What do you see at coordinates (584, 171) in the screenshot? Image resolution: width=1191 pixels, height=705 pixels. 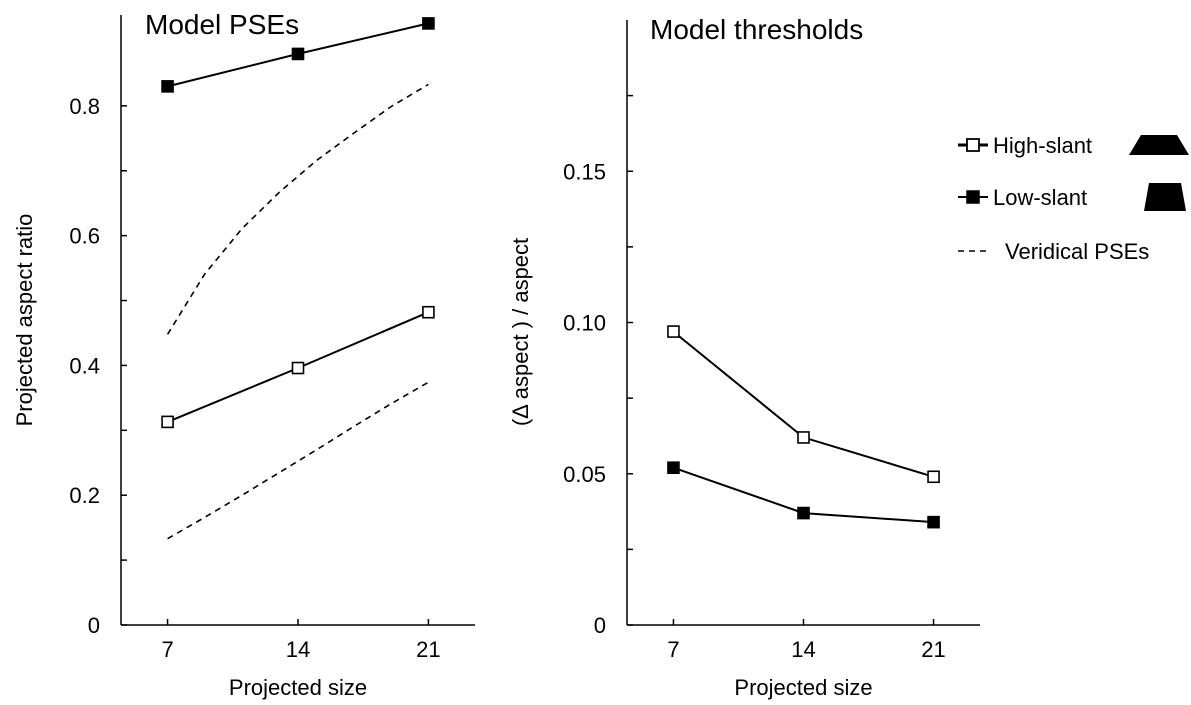 I see `y-tick-label: 0.15` at bounding box center [584, 171].